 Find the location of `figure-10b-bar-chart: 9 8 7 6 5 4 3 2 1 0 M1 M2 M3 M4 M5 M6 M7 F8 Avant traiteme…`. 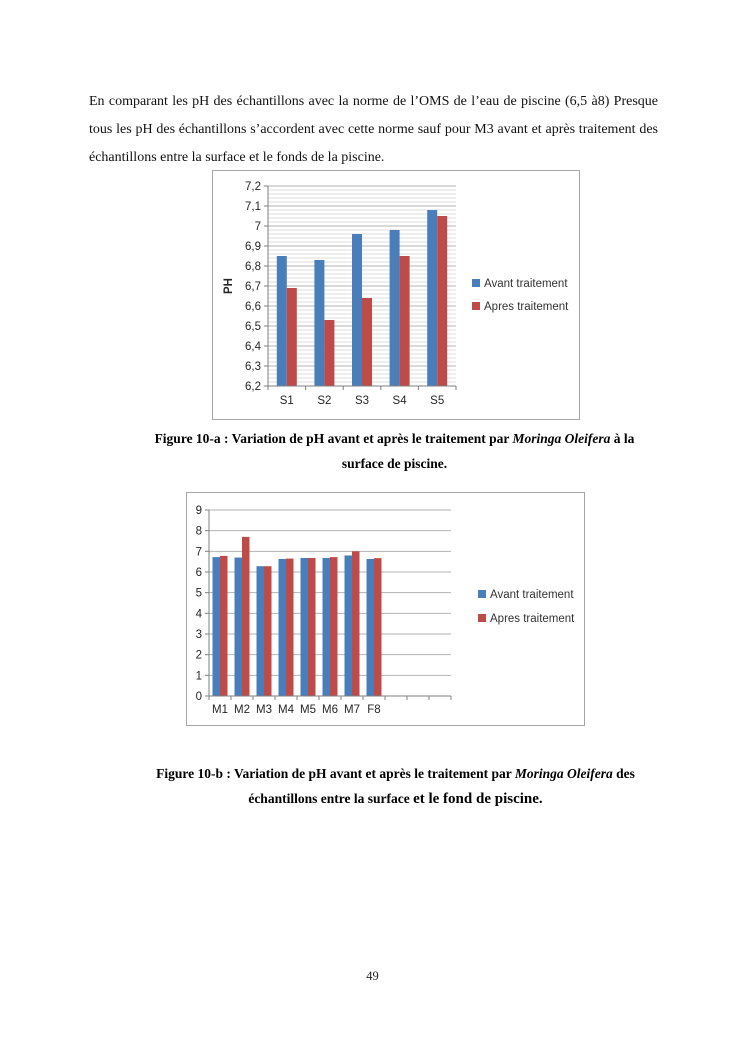

figure-10b-bar-chart: 9 8 7 6 5 4 3 2 1 0 M1 M2 M3 M4 M5 M6 M7 F8 Avant traiteme… is located at coordinates (385, 609).